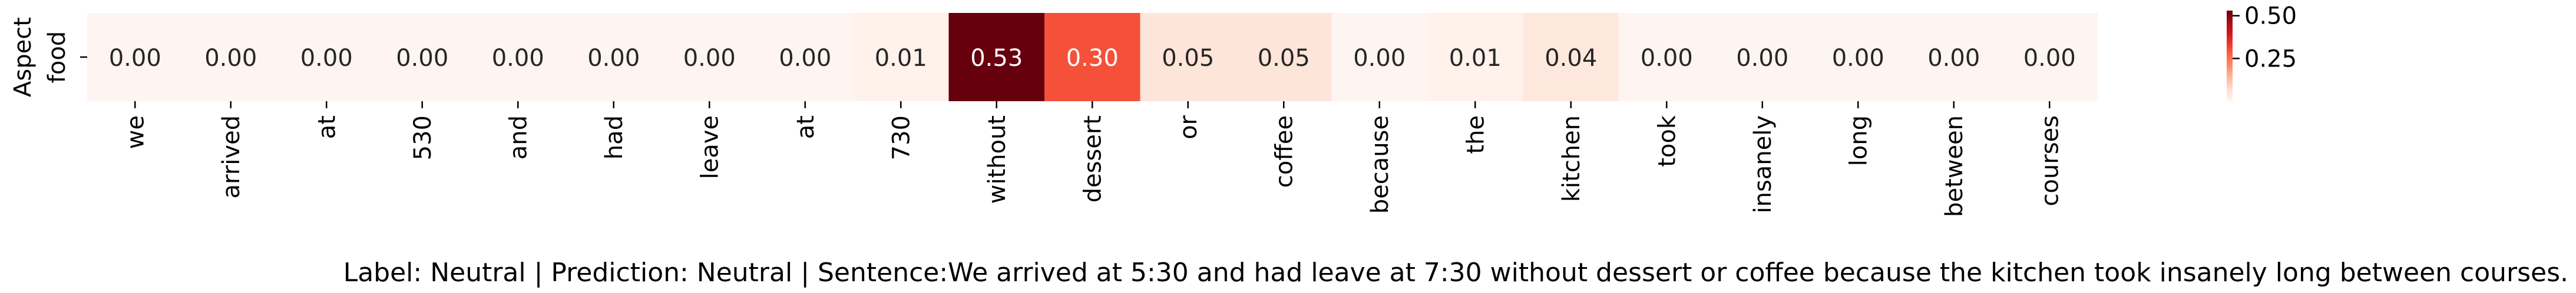 The height and width of the screenshot is (293, 2576). Describe the element at coordinates (423, 137) in the screenshot. I see `x-tick-label: 530` at that location.